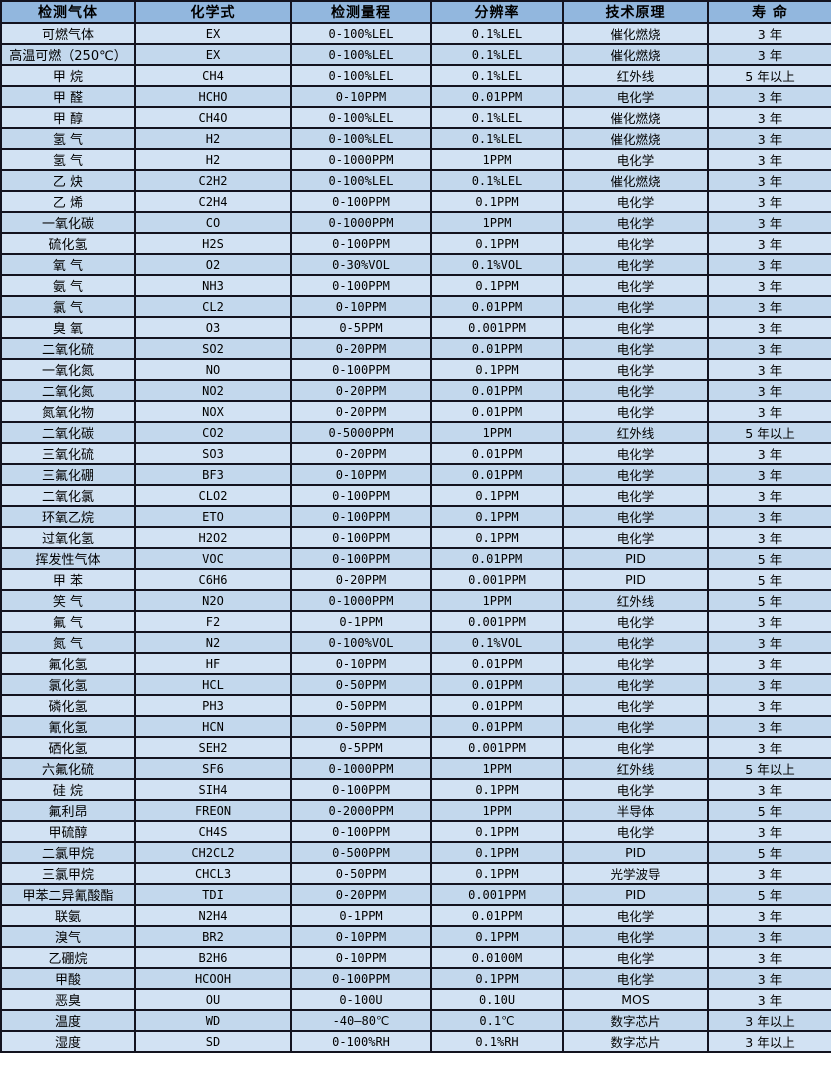  Describe the element at coordinates (635, 432) in the screenshot. I see `cell-principle: 红外线` at that location.